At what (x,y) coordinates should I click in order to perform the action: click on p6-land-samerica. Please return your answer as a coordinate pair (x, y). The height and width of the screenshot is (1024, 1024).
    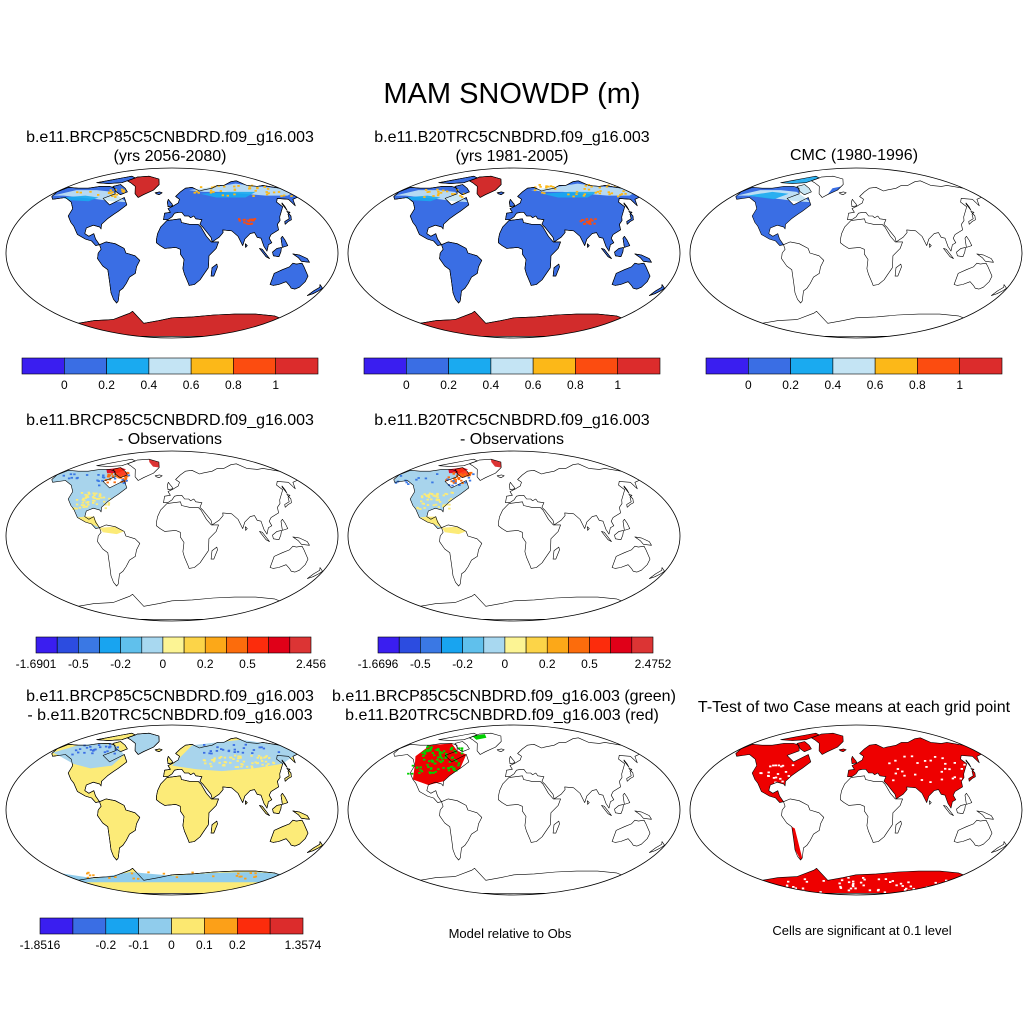
    Looking at the image, I should click on (119, 829).